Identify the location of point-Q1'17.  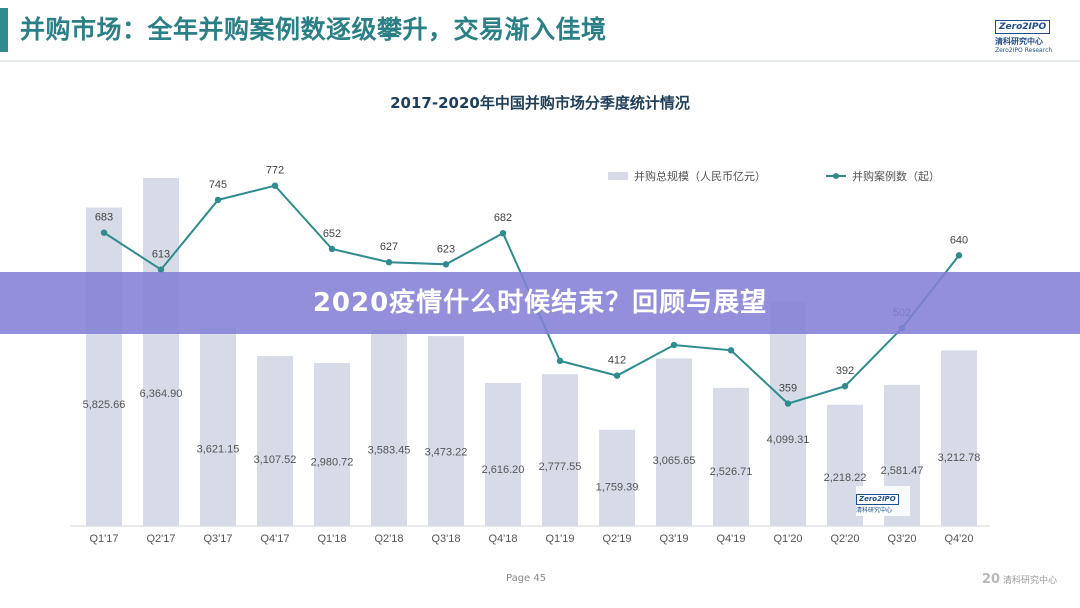
(104, 232).